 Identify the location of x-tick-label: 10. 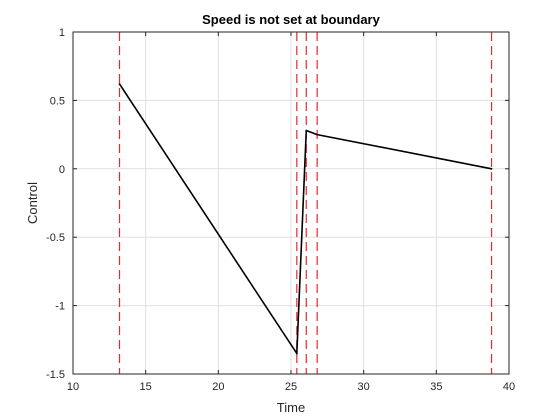
(73, 387).